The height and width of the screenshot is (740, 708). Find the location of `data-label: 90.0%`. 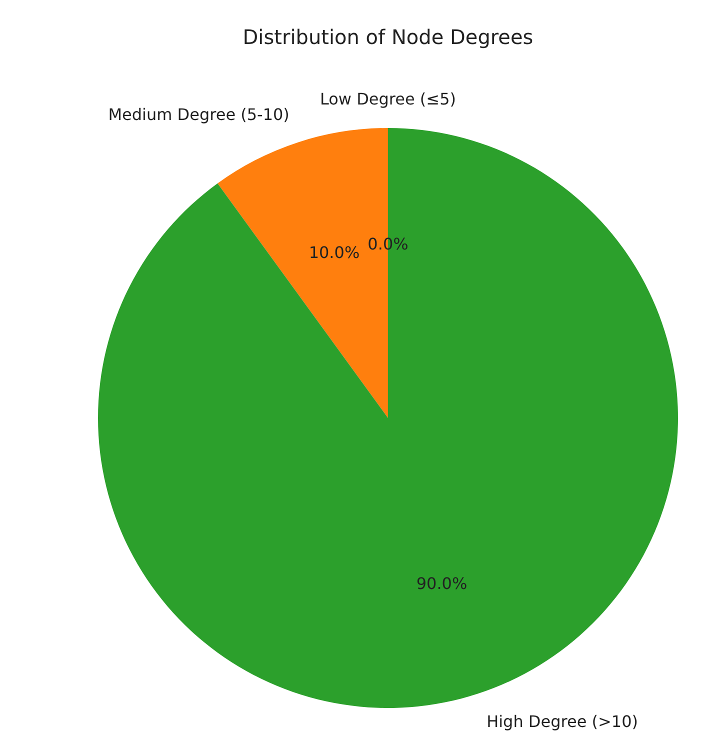

data-label: 90.0% is located at coordinates (442, 584).